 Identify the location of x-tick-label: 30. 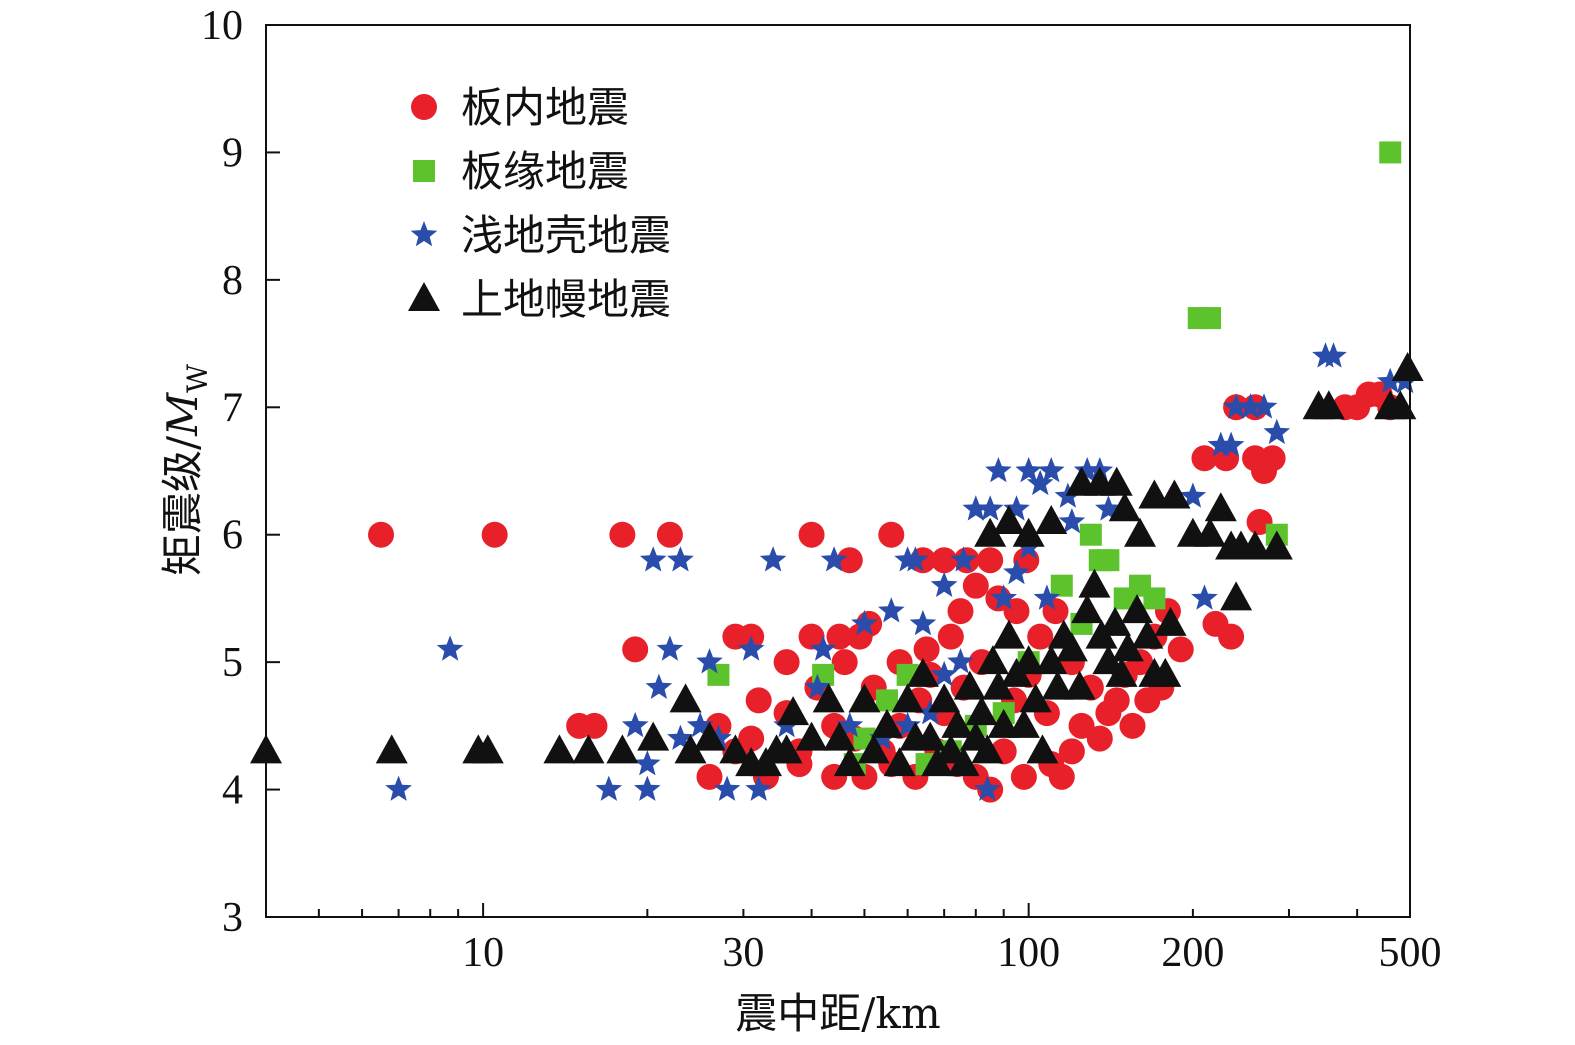
(743, 953).